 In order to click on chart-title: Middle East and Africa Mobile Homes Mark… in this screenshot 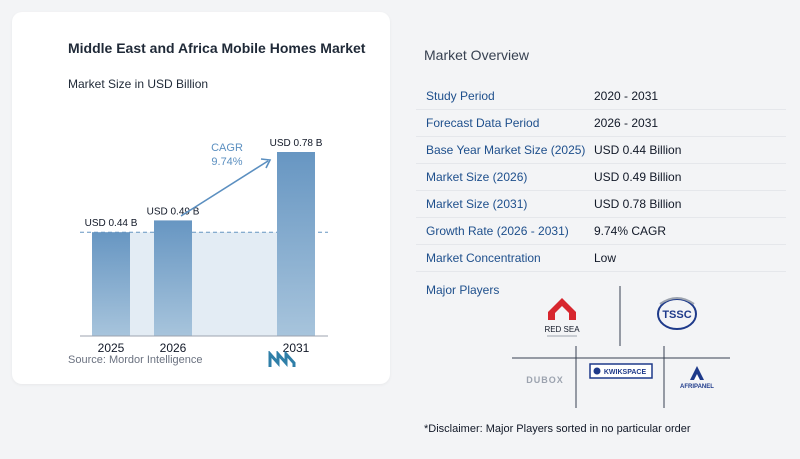, I will do `click(217, 48)`.